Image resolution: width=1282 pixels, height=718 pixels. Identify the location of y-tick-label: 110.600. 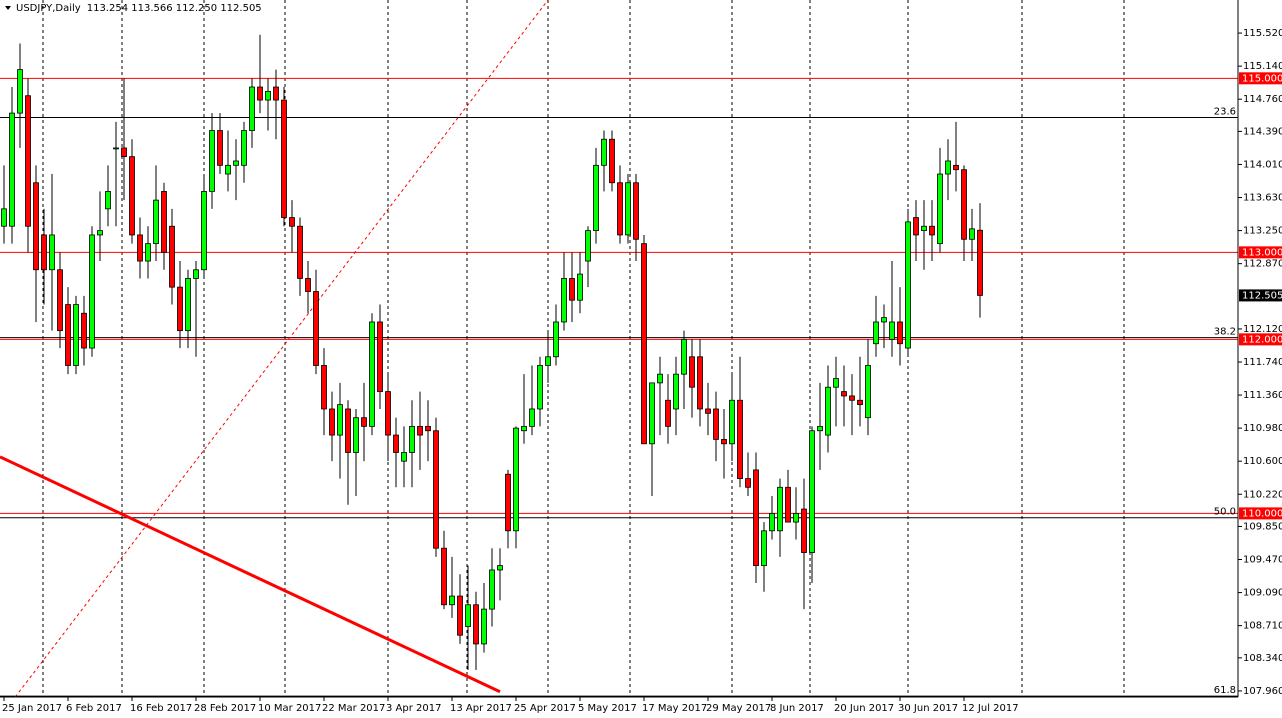
(1262, 461).